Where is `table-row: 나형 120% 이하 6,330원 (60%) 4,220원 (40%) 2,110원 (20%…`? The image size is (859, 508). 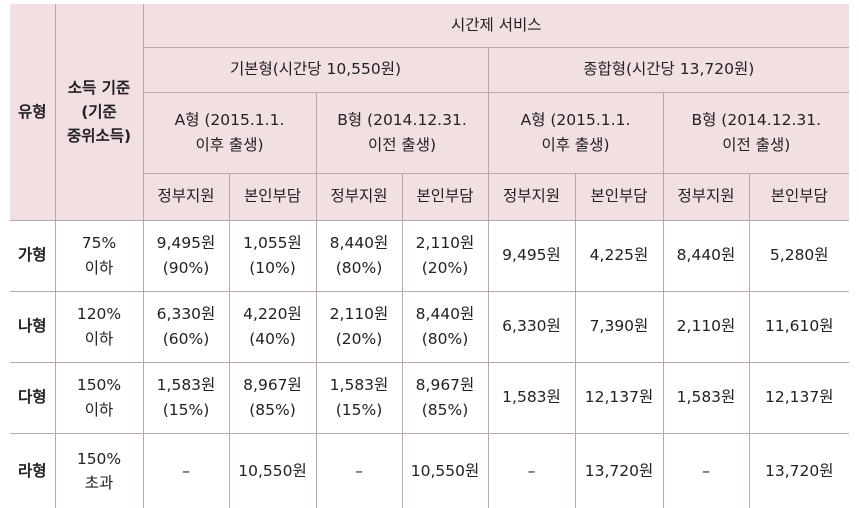
table-row: 나형 120% 이하 6,330원 (60%) 4,220원 (40%) 2,110원 (20%… is located at coordinates (429, 326).